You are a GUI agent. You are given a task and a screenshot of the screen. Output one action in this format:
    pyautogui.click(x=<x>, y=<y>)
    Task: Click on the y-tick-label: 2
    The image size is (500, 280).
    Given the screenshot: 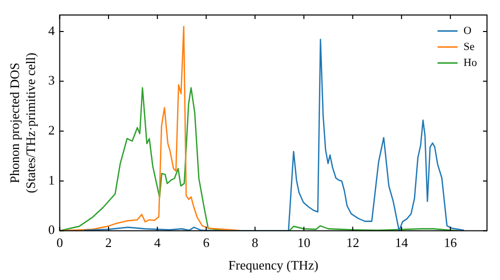 What is the action you would take?
    pyautogui.click(x=51, y=130)
    